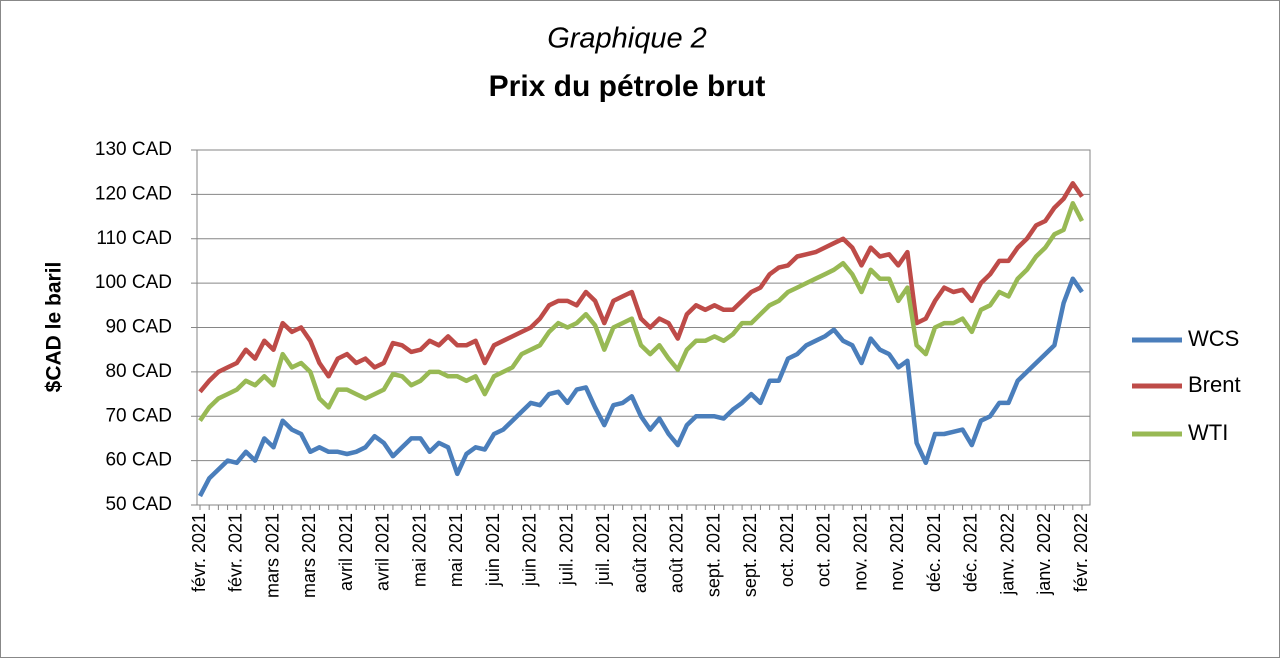 Image resolution: width=1280 pixels, height=658 pixels. I want to click on x-tick-label: févr. 2022, so click(1081, 552).